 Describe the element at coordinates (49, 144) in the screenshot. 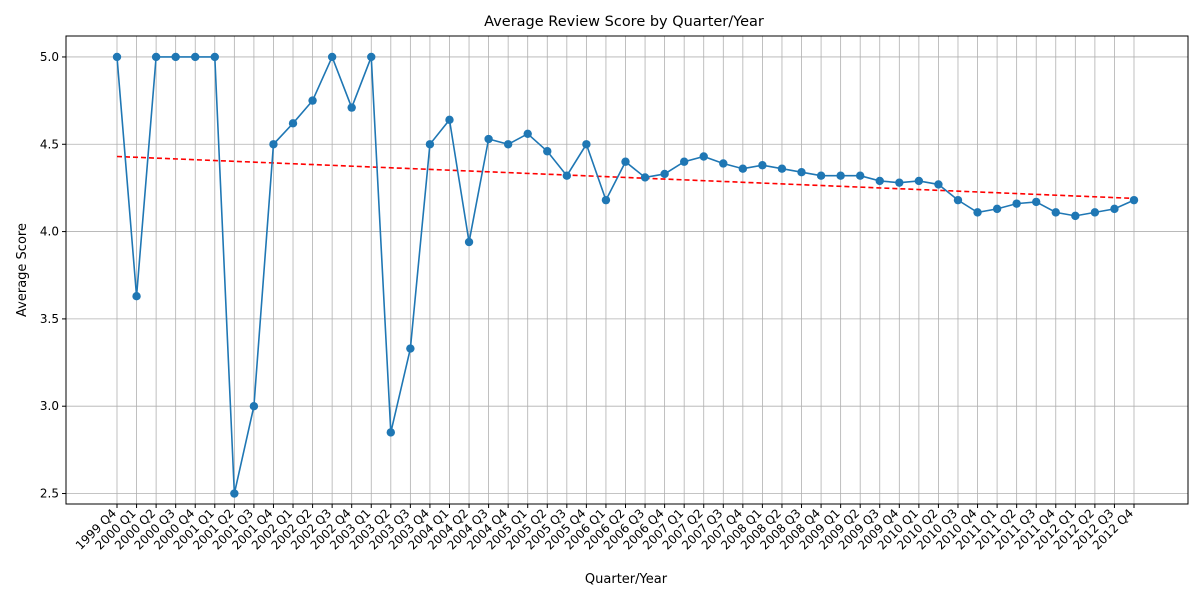

I see `y-tick-label: 4.5` at that location.